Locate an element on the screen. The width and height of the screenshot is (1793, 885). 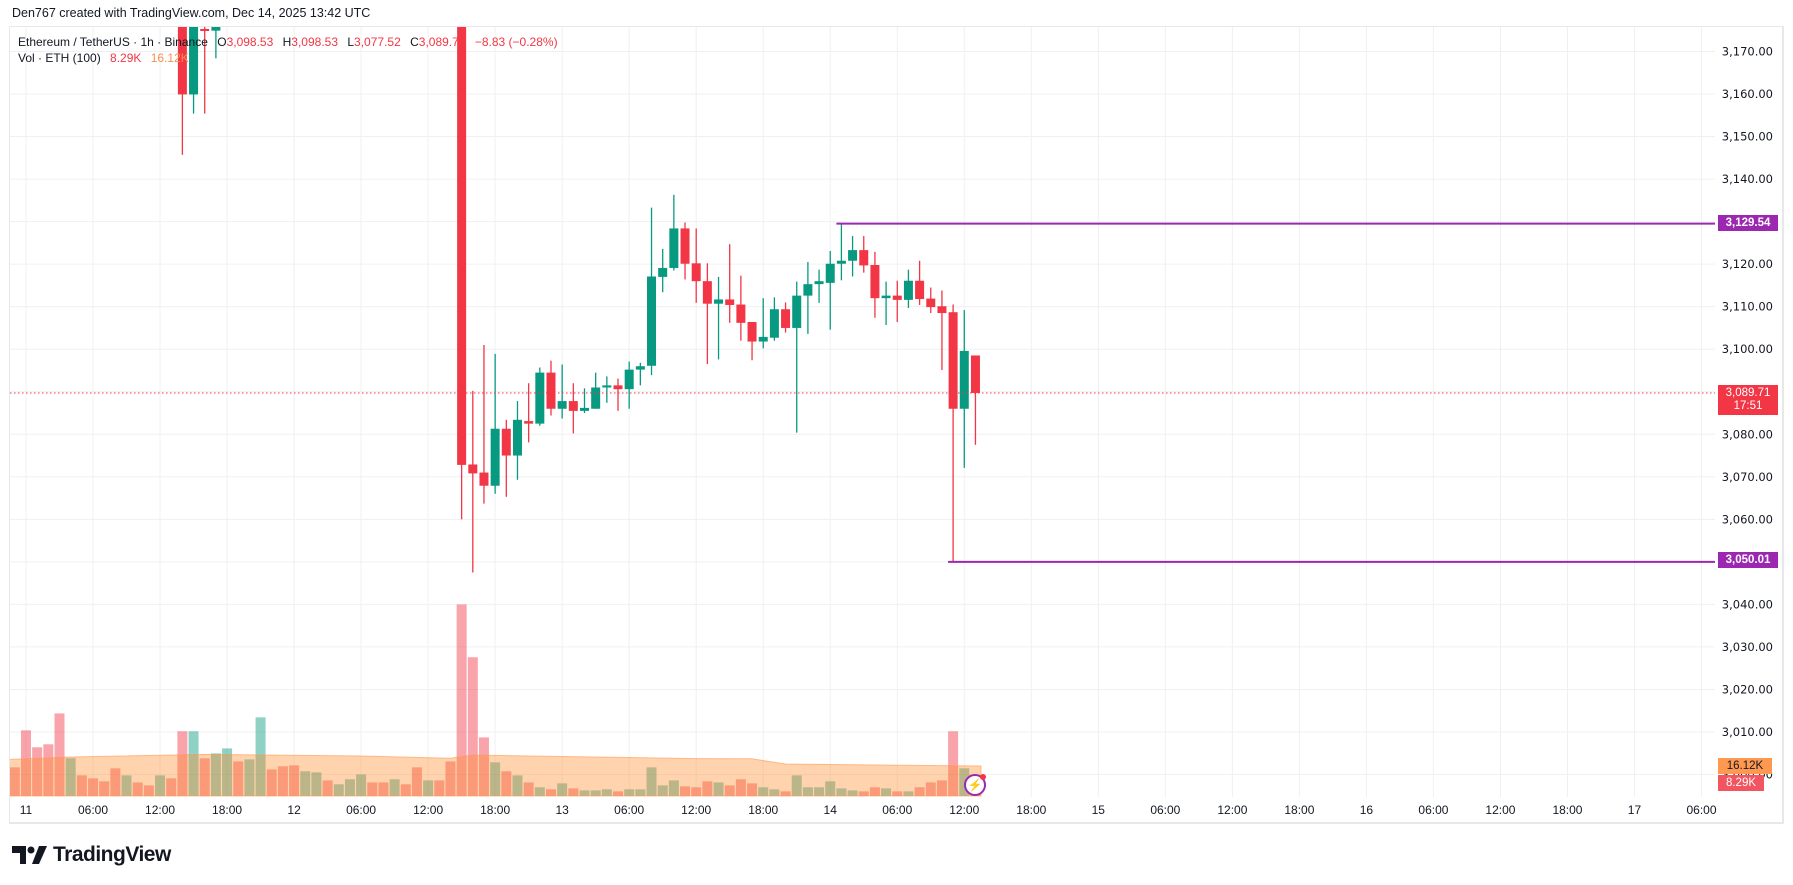
close-value: 3,089.71 is located at coordinates (442, 42).